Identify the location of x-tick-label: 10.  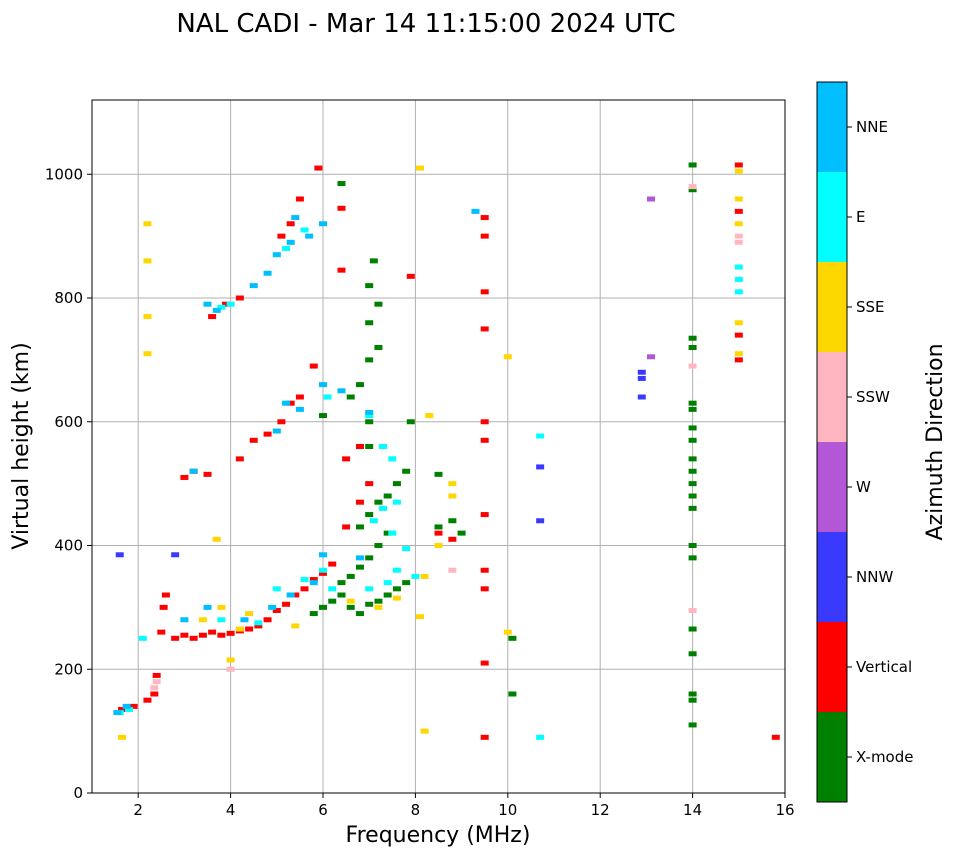
(507, 810).